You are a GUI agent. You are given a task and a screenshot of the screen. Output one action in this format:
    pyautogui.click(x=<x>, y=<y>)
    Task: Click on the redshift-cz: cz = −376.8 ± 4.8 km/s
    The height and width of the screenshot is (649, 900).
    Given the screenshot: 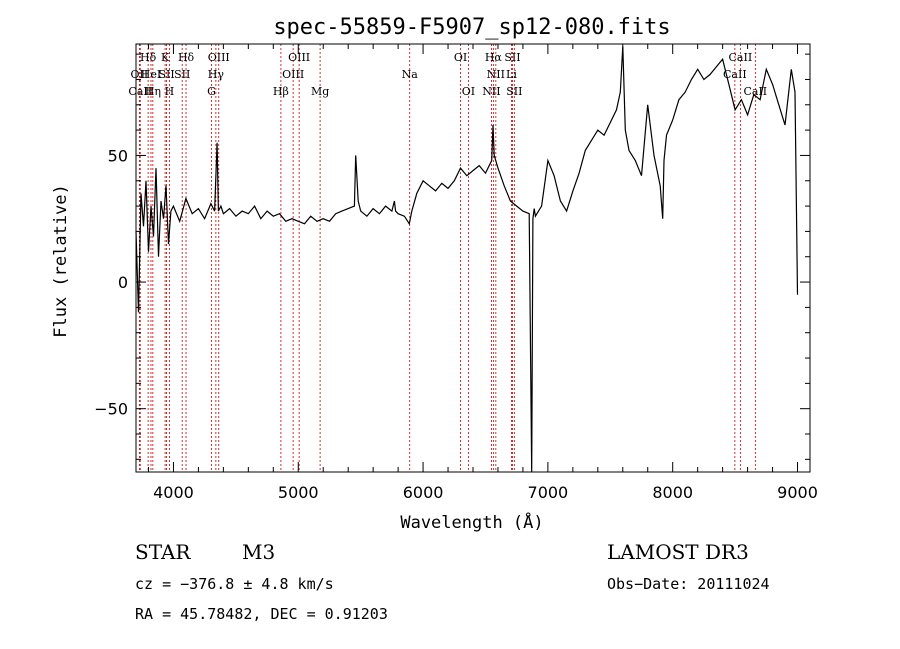 What is the action you would take?
    pyautogui.click(x=234, y=584)
    